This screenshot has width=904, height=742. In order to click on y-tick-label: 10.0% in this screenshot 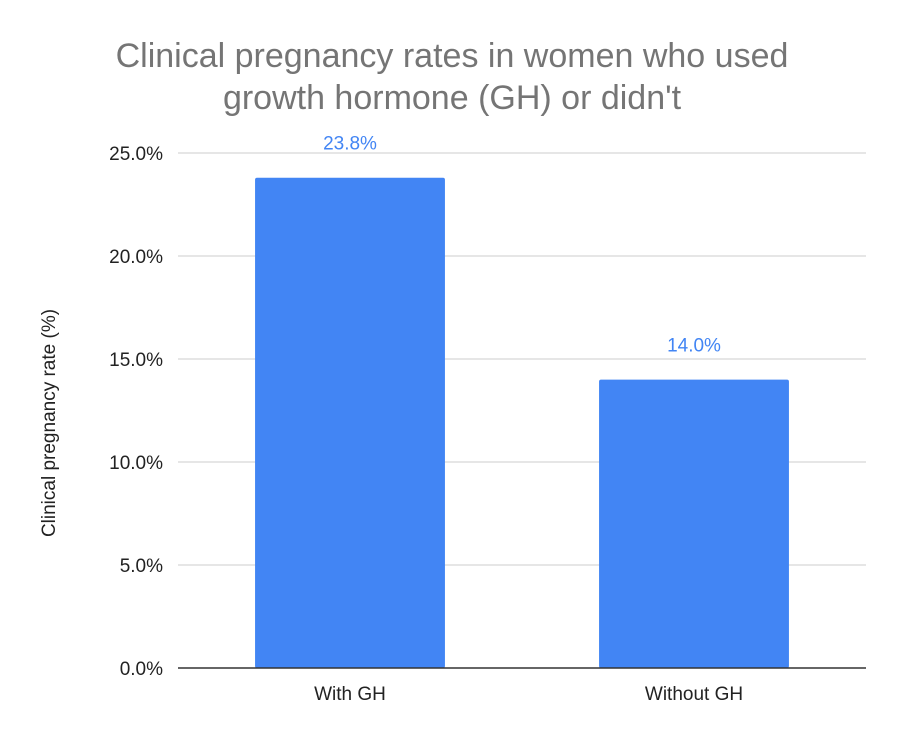, I will do `click(136, 463)`.